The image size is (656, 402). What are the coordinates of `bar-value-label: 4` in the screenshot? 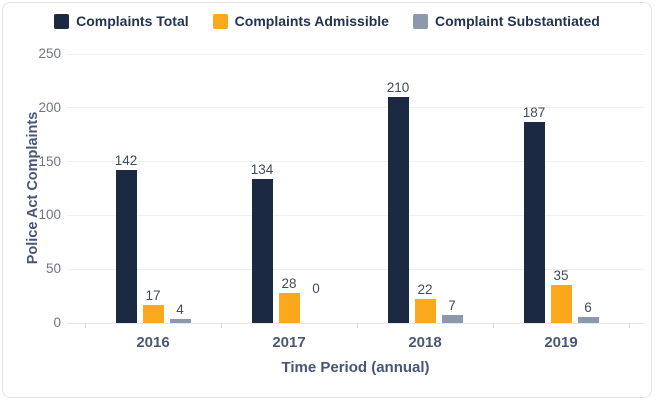 It's located at (180, 309).